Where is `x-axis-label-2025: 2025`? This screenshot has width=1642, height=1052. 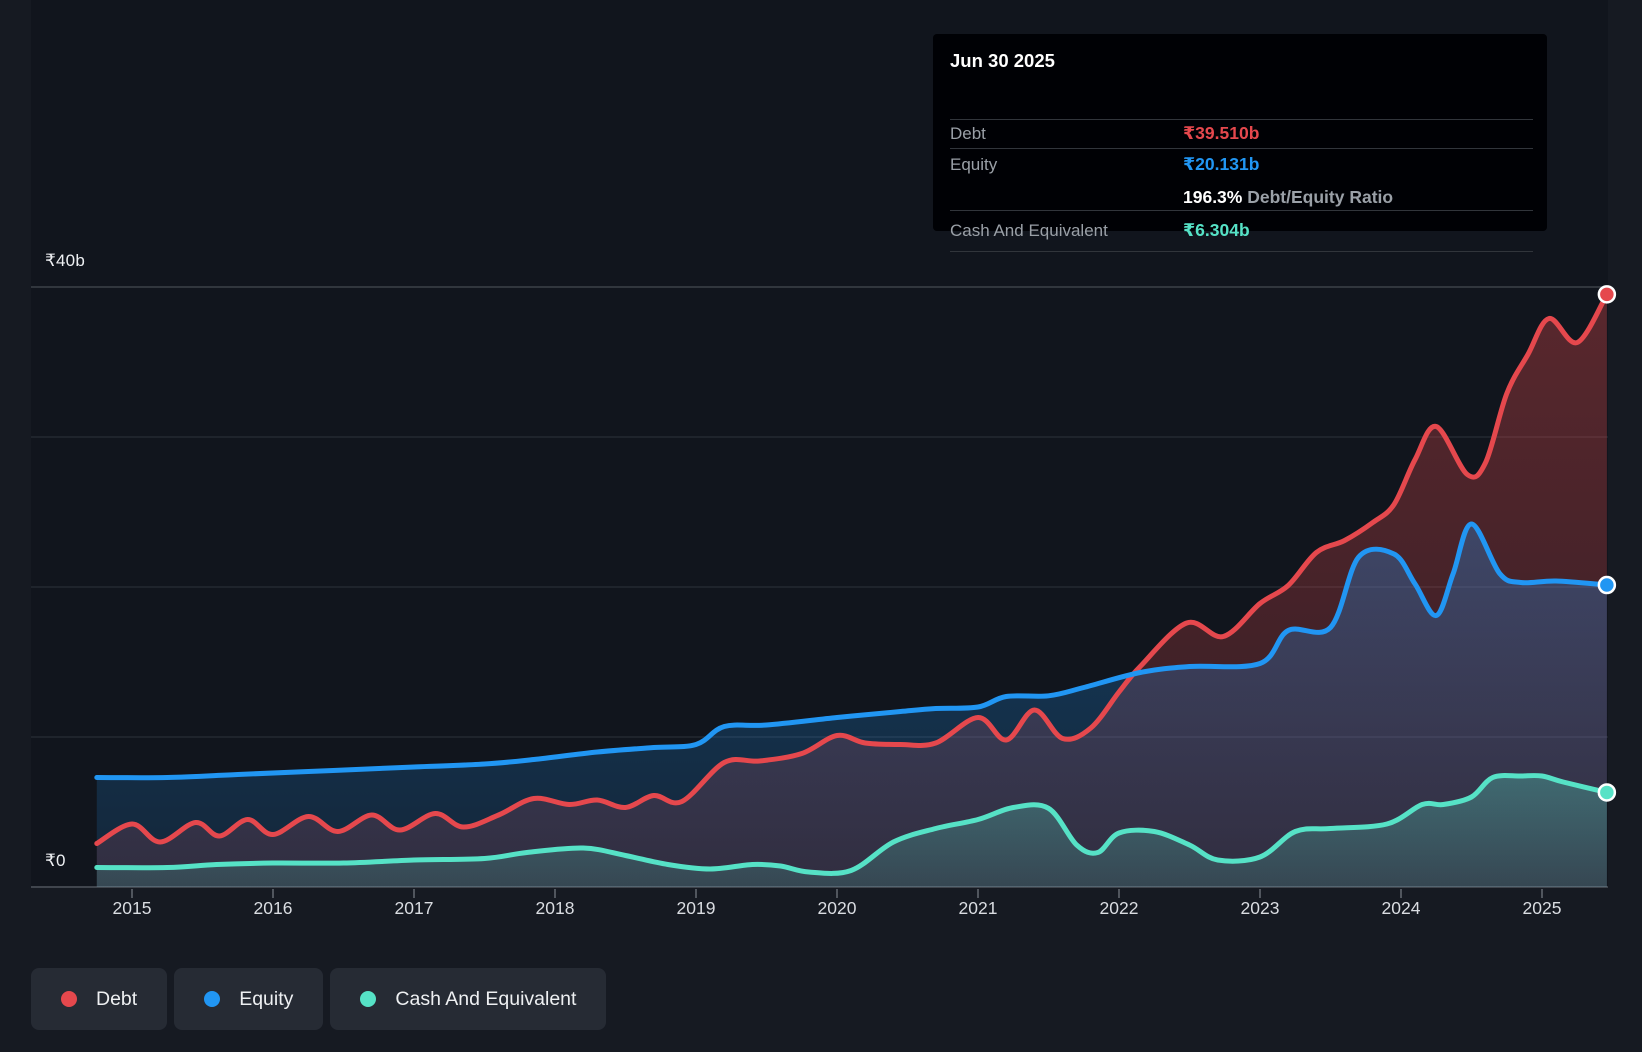 x-axis-label-2025: 2025 is located at coordinates (1542, 908).